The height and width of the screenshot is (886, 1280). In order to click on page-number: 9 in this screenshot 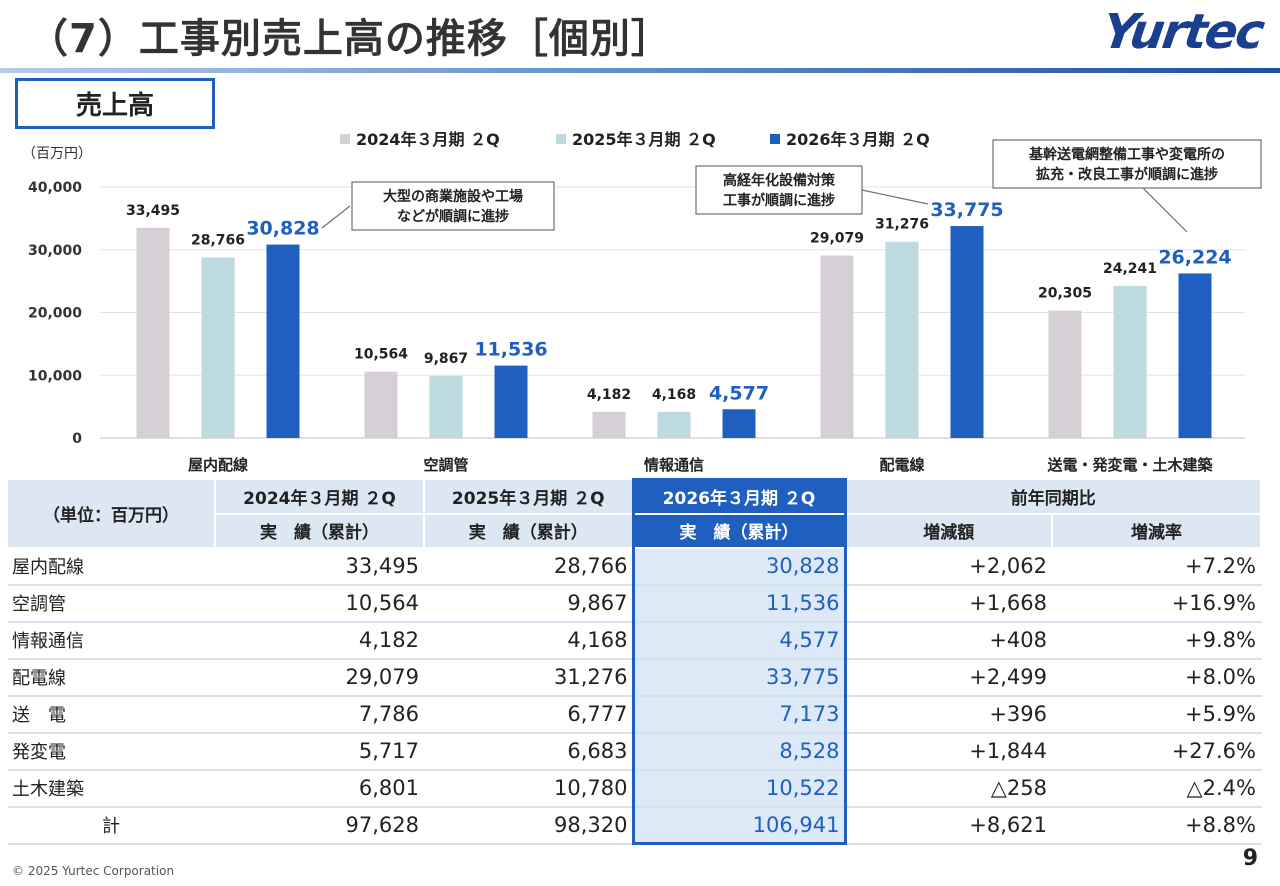, I will do `click(1250, 858)`.